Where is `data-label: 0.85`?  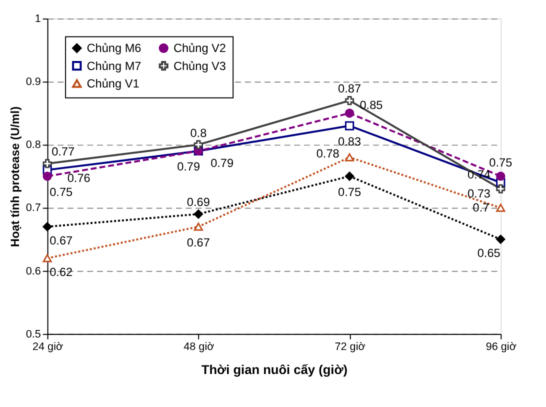 data-label: 0.85 is located at coordinates (372, 105).